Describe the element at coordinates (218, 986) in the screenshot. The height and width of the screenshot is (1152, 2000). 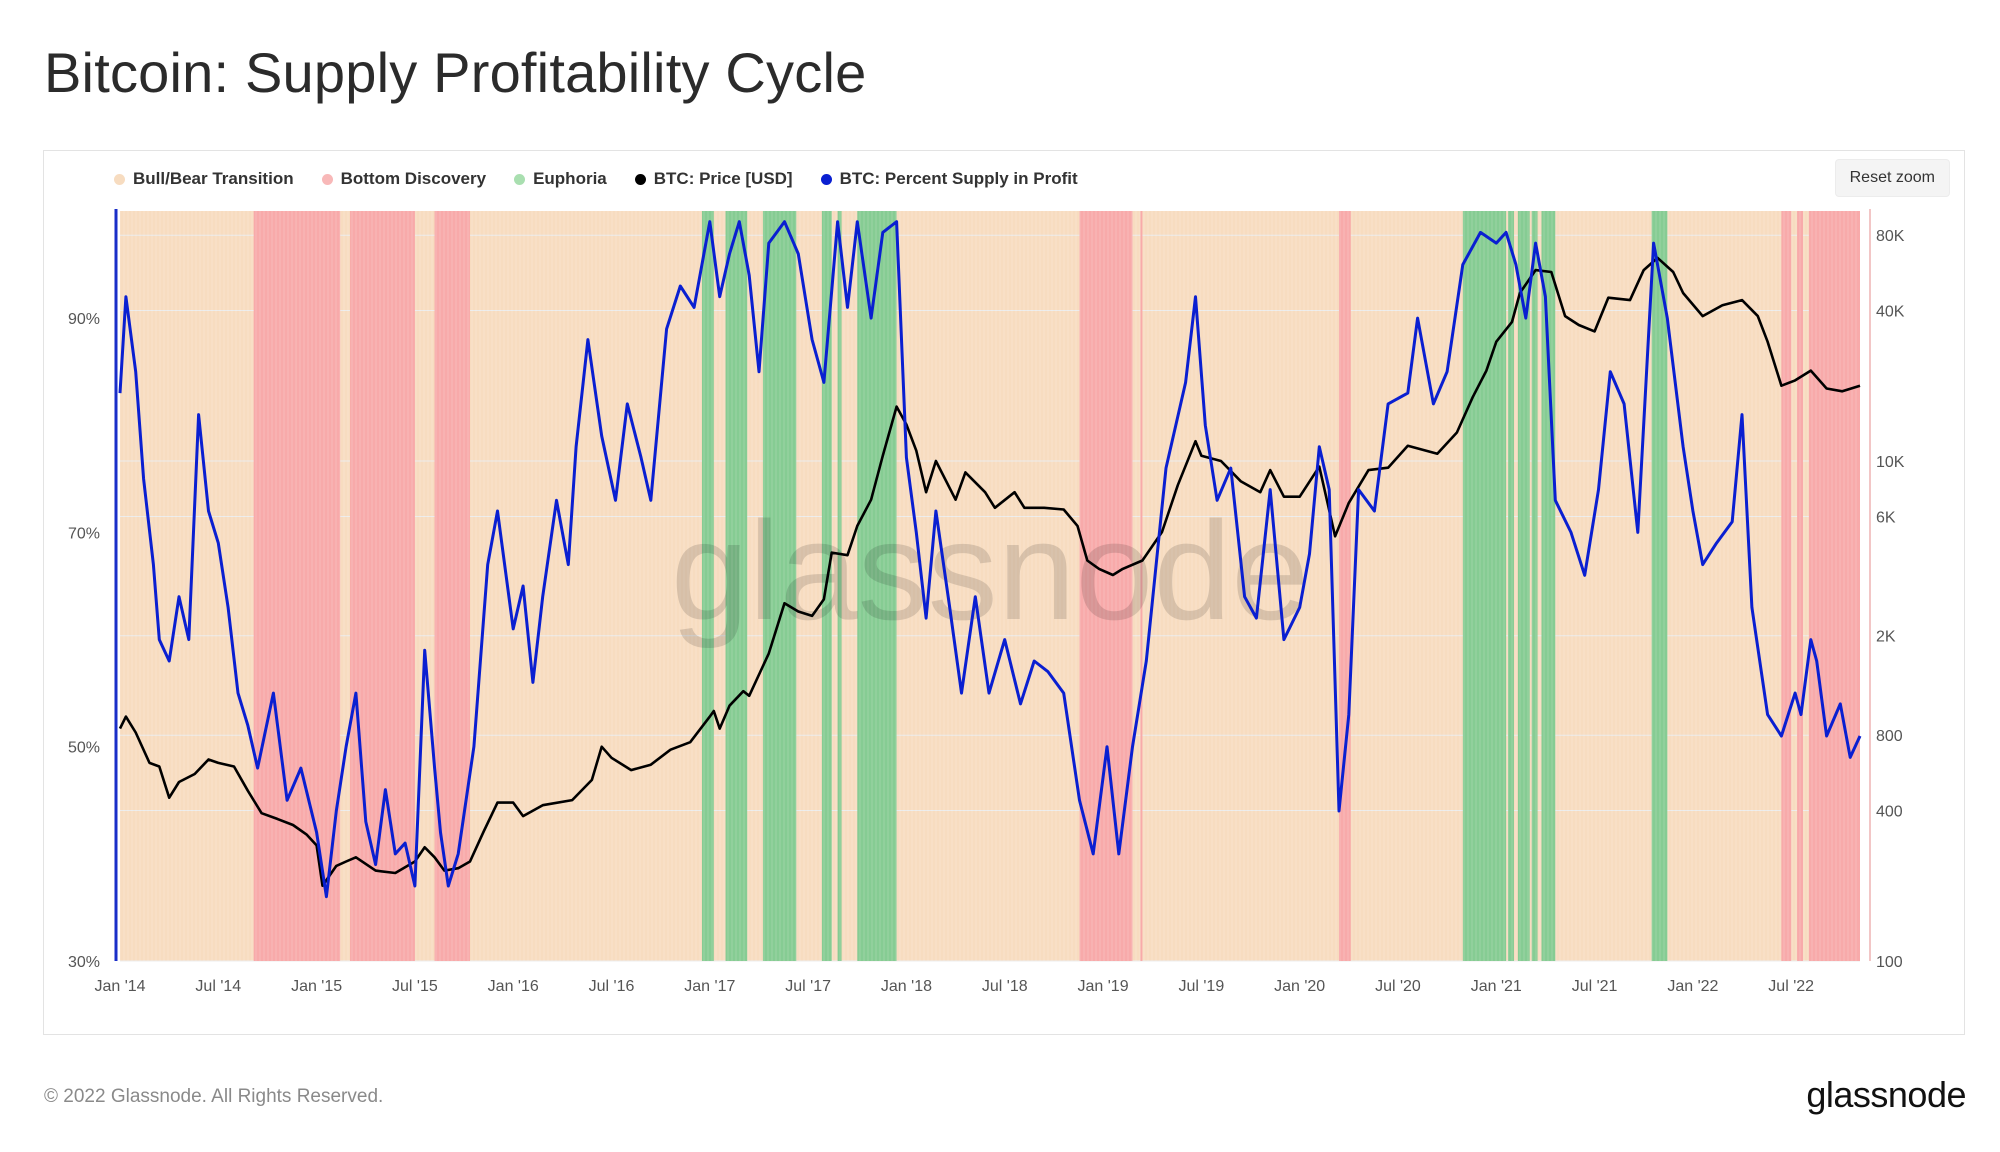
I see `x-tick-label: Jul '14` at that location.